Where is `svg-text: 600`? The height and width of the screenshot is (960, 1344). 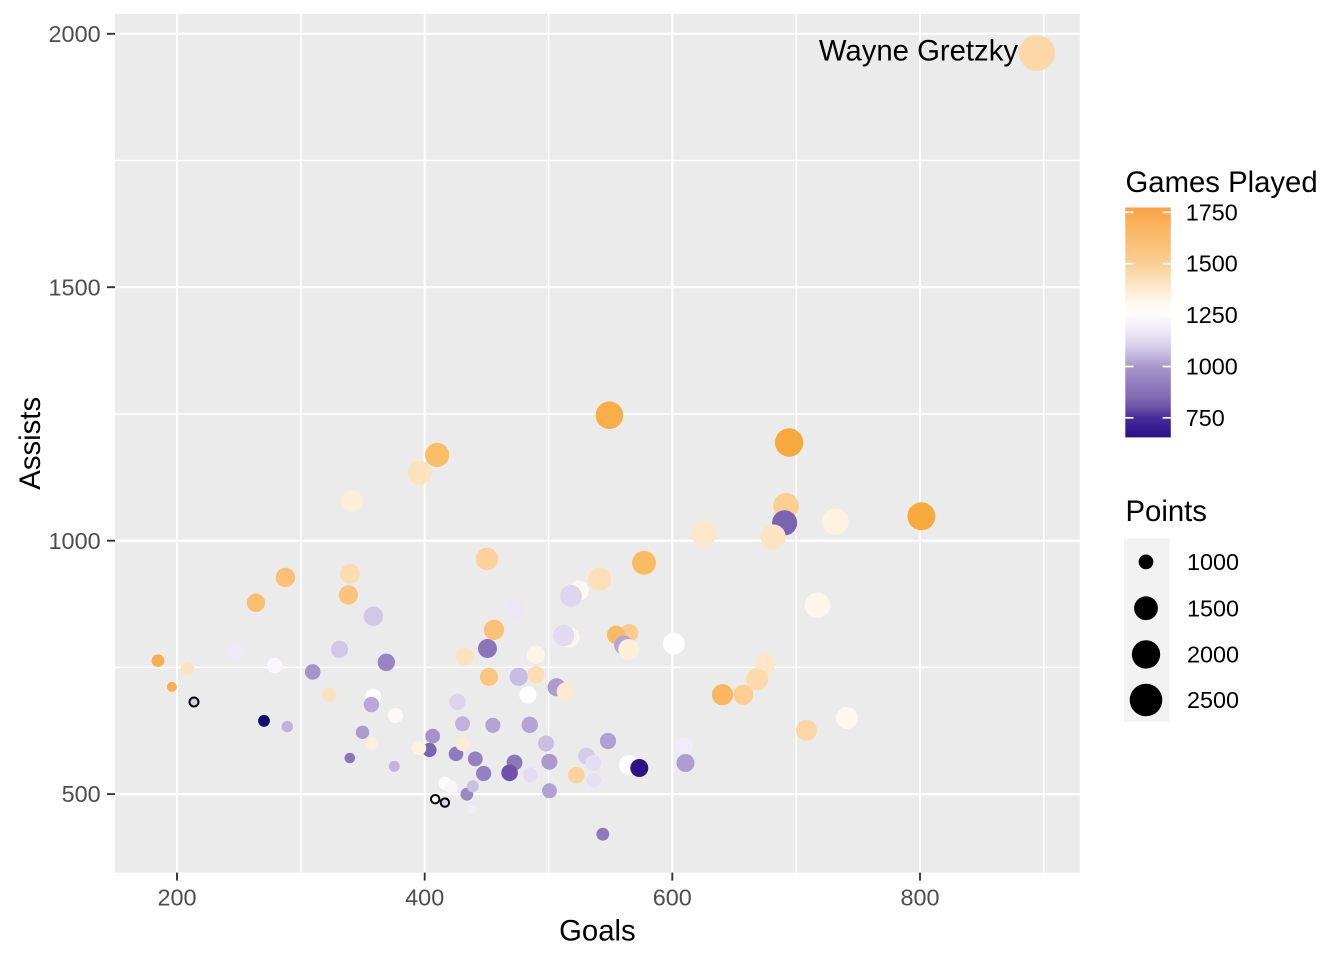
svg-text: 600 is located at coordinates (672, 898).